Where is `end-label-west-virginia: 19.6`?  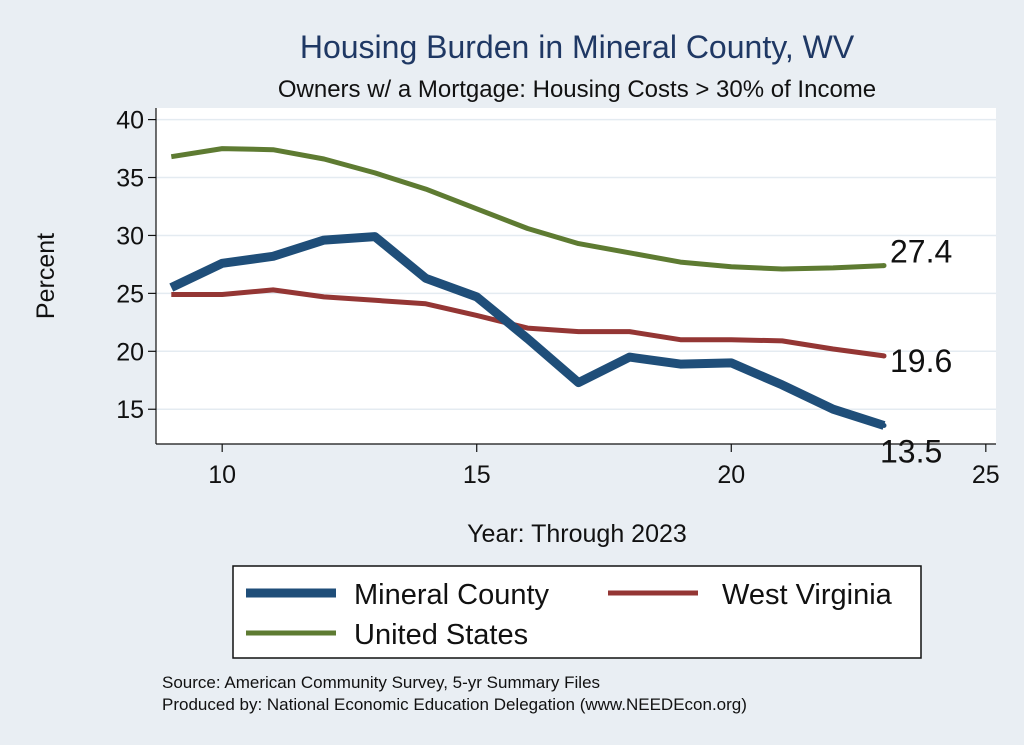 end-label-west-virginia: 19.6 is located at coordinates (921, 361).